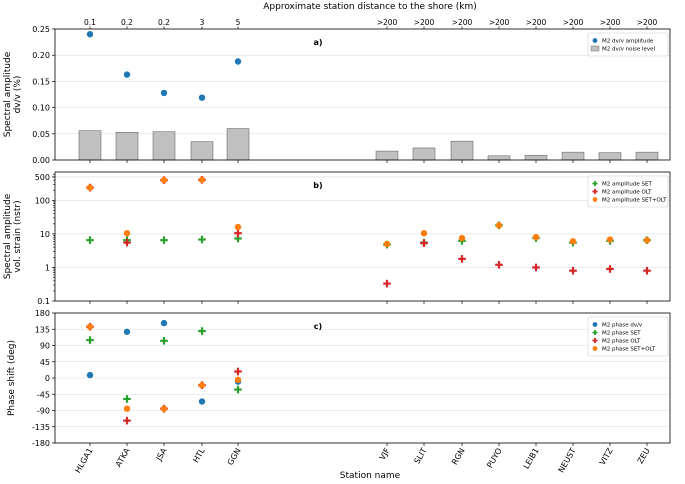  I want to click on y-tick-label: 0.25, so click(41, 29).